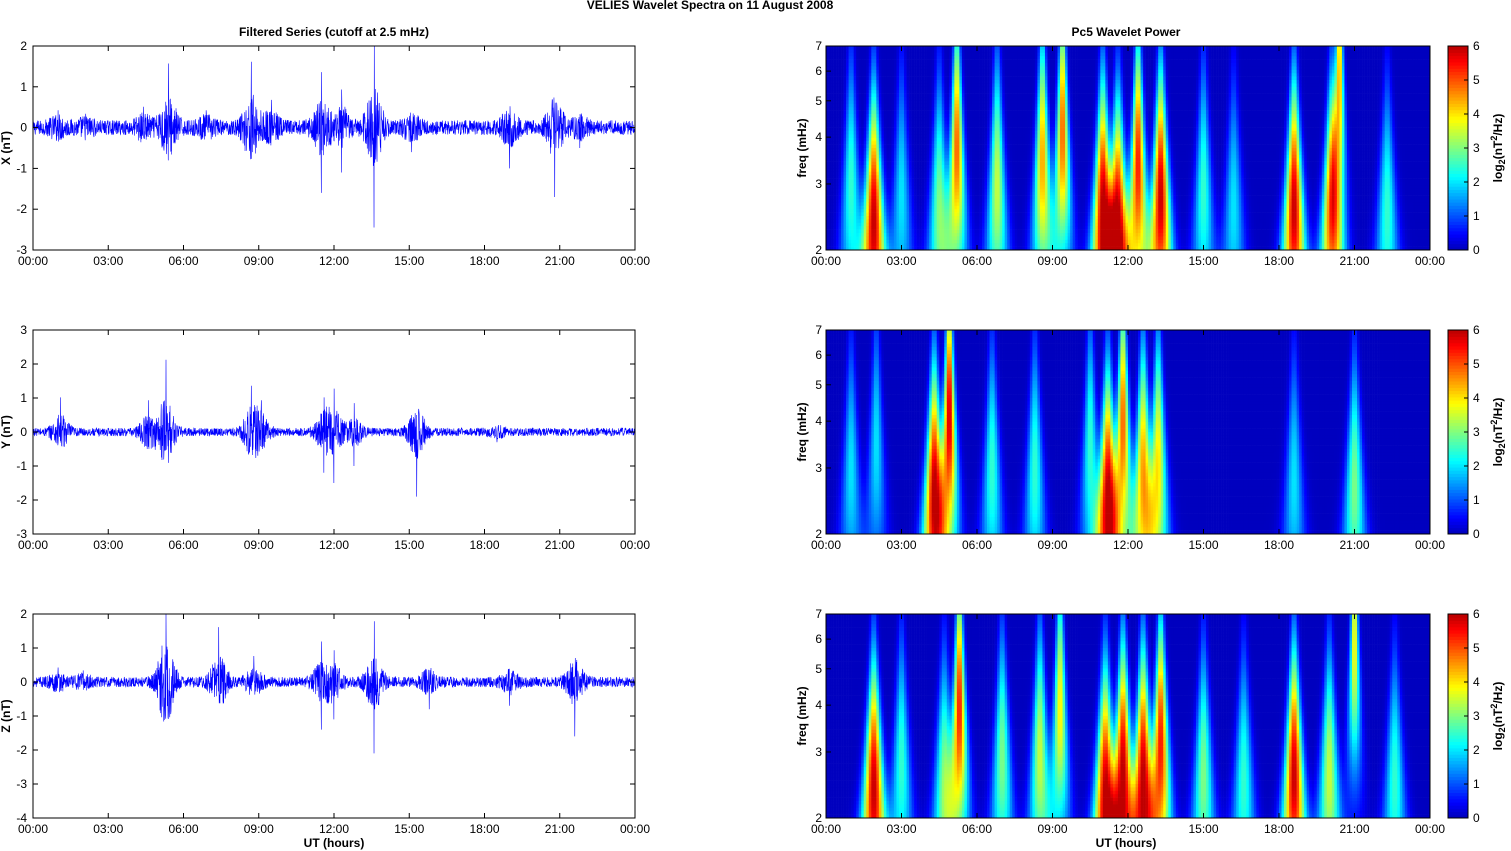 The height and width of the screenshot is (851, 1511). I want to click on colorbar: 0 1 2 3 4 5 6 log2(nT2/Hz), so click(1477, 432).